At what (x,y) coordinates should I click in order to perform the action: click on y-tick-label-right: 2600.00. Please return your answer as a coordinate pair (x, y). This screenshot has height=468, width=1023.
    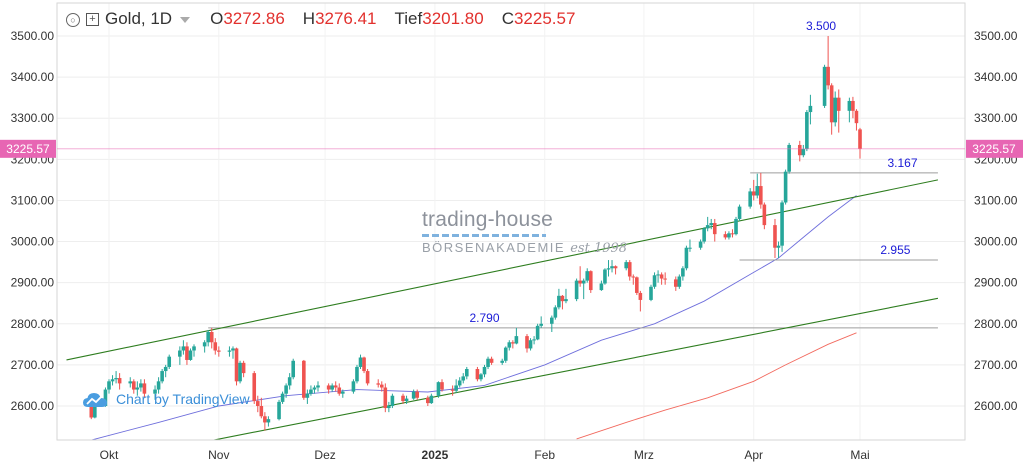
    Looking at the image, I should click on (996, 406).